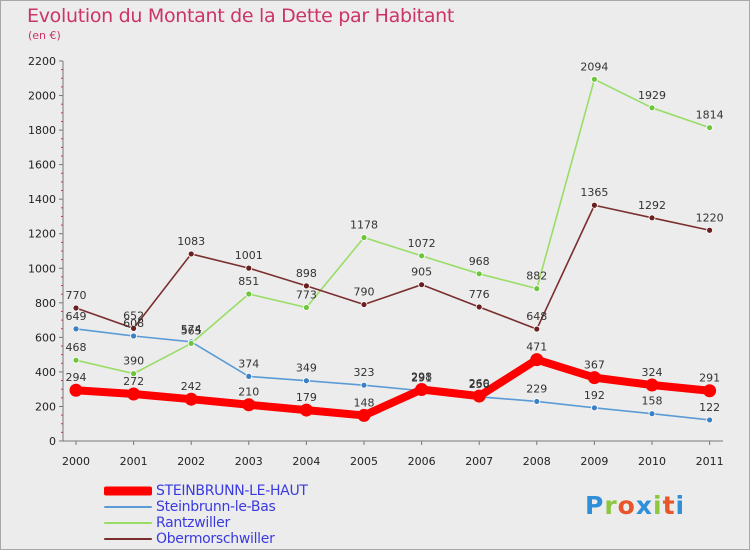  What do you see at coordinates (594, 461) in the screenshot?
I see `x-tick-label: 2009` at bounding box center [594, 461].